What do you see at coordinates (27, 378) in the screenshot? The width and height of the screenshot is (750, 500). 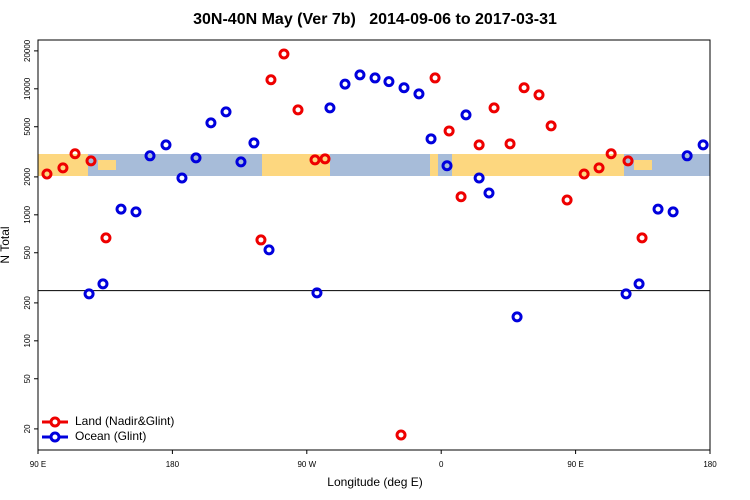 I see `y-tick-label: 50` at bounding box center [27, 378].